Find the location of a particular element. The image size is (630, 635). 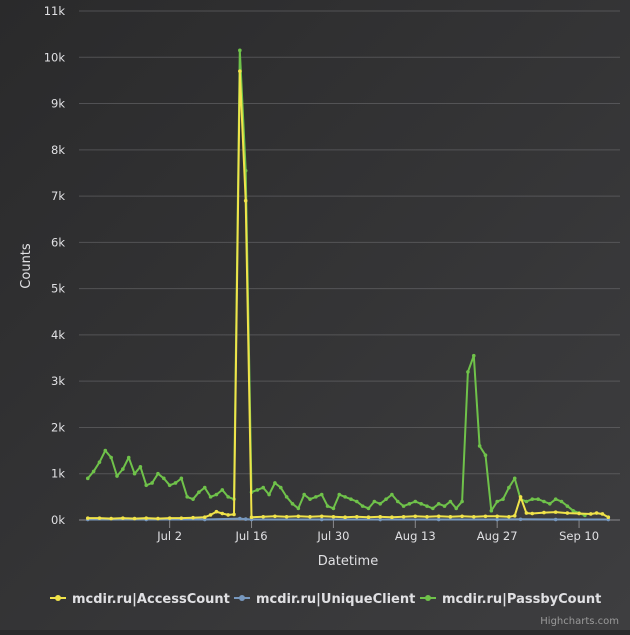

legend-label: mcdir.ru|PassbyCount is located at coordinates (521, 599).